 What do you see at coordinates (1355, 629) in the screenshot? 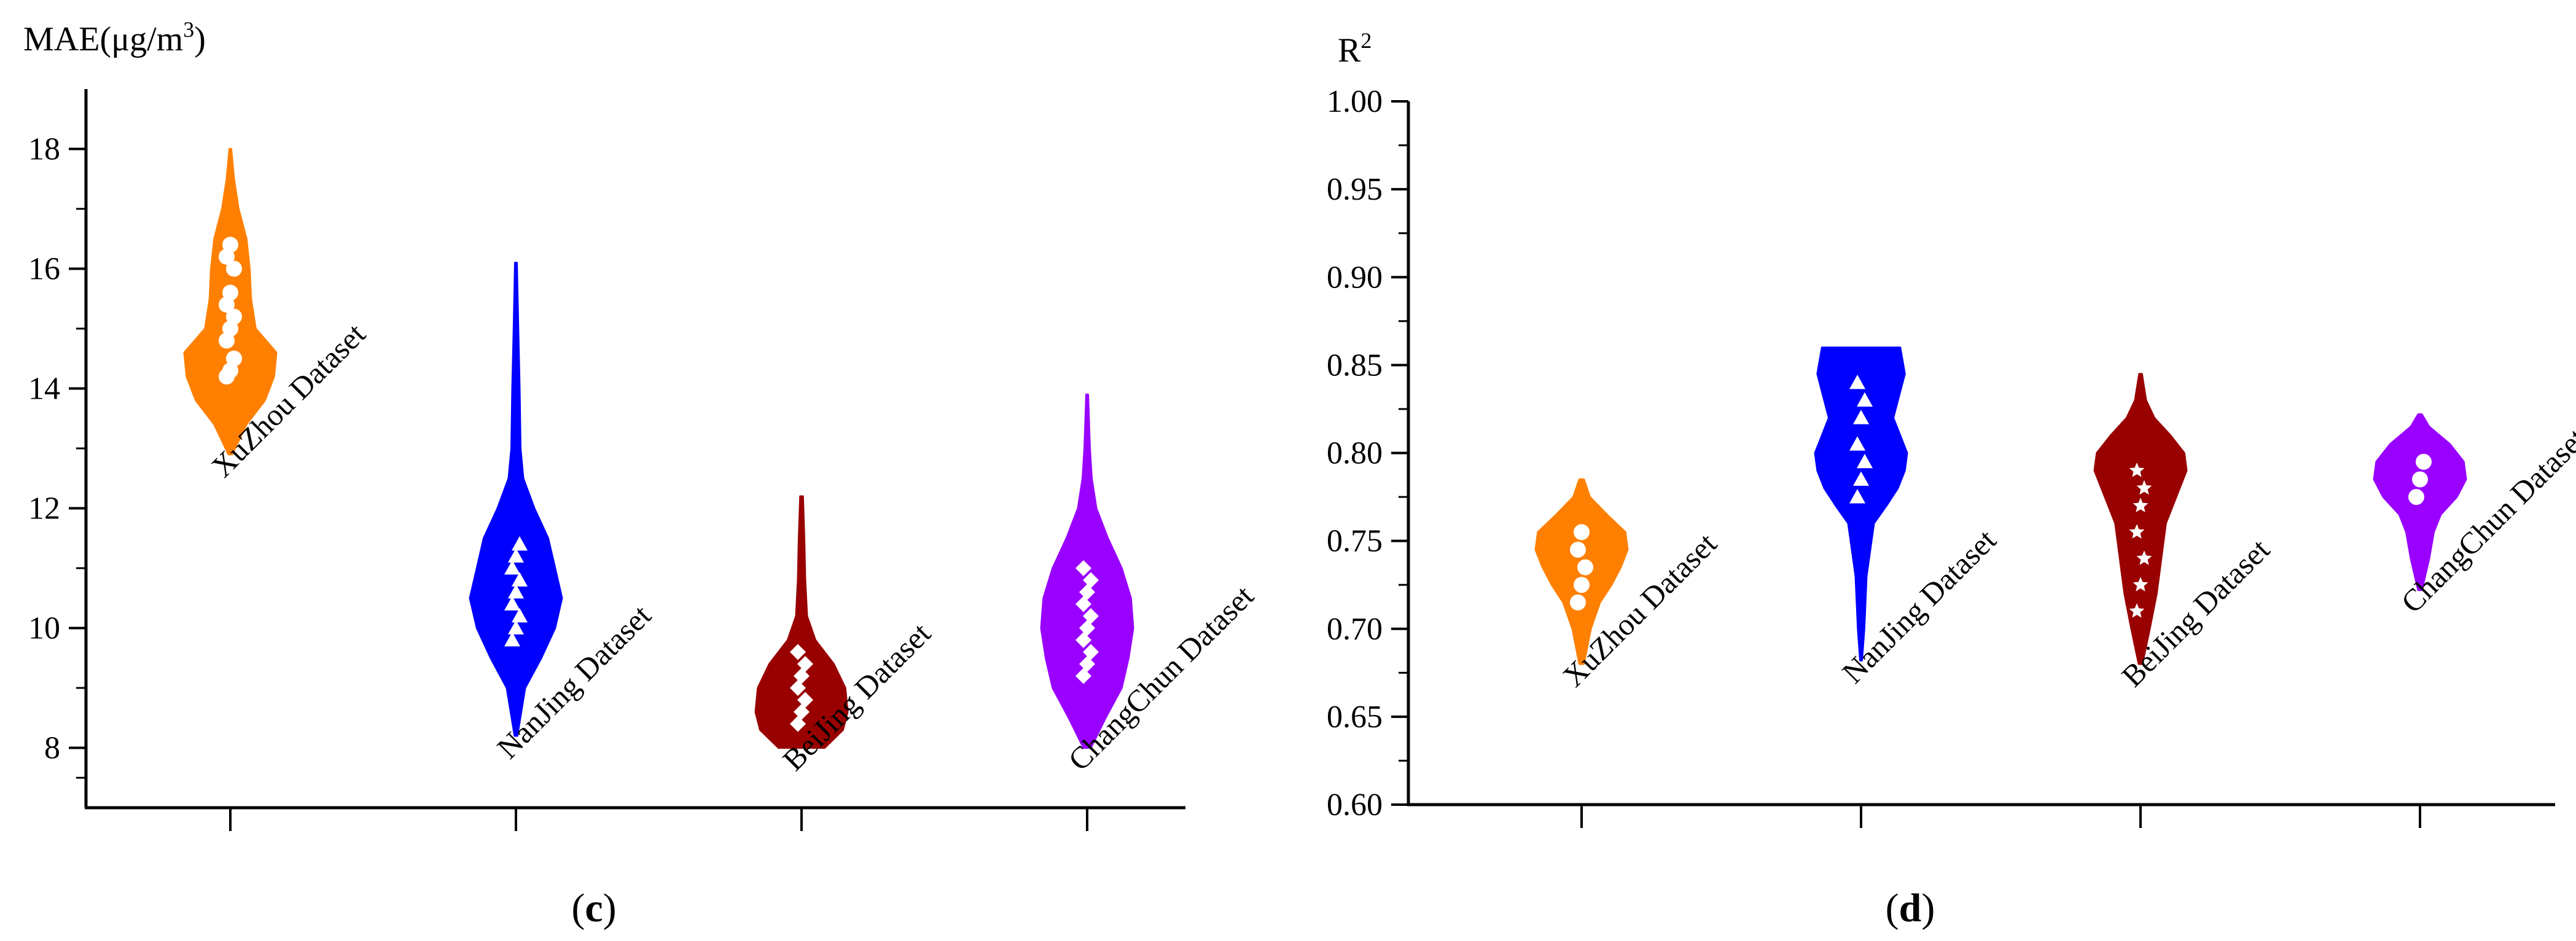
I see `y-tick-label: 0.70` at bounding box center [1355, 629].